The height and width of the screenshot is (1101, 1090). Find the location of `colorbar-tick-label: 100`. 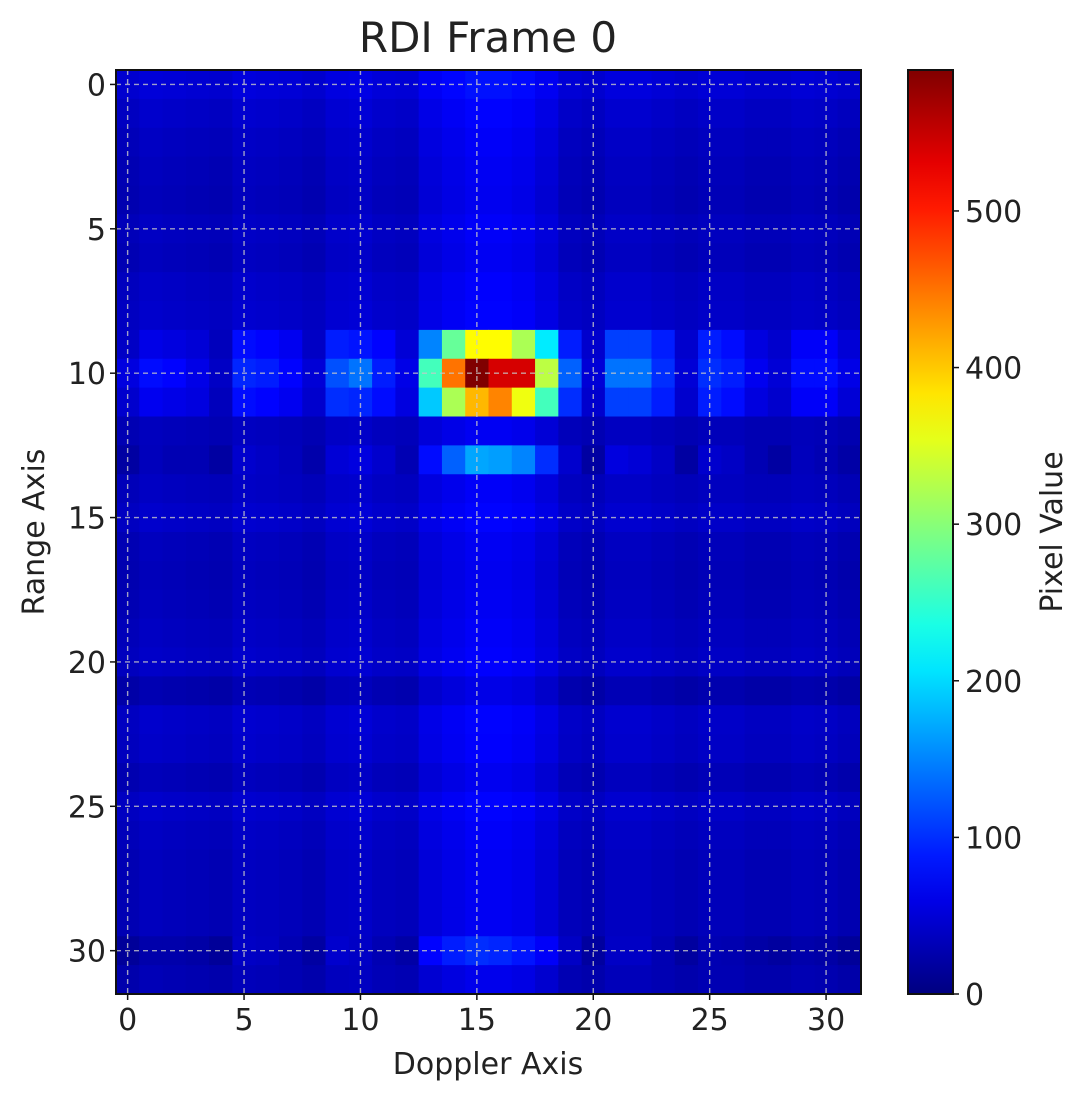

colorbar-tick-label: 100 is located at coordinates (993, 838).